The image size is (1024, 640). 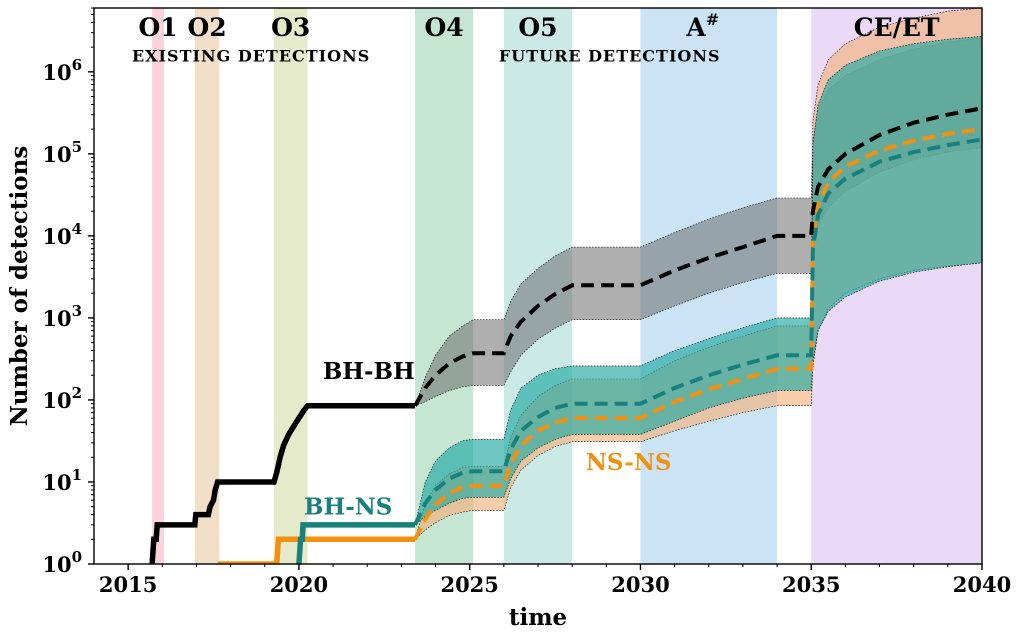 I want to click on y-tick-label-1e3: 10³, so click(x=62, y=316).